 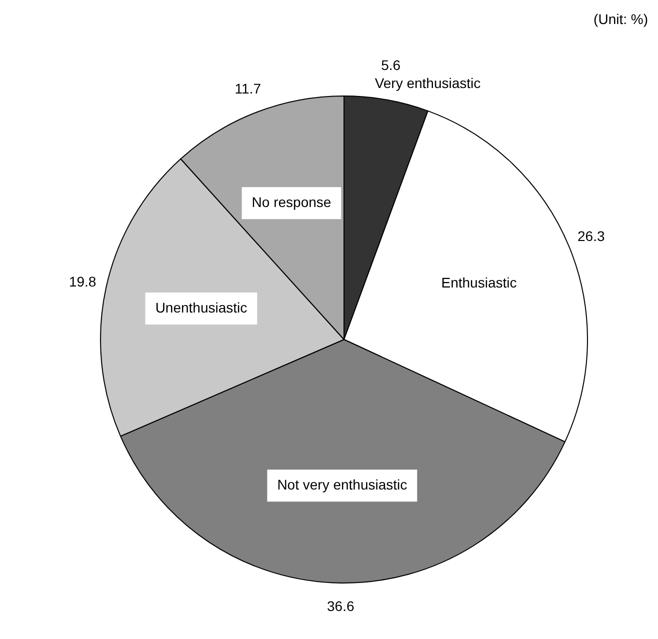 What do you see at coordinates (82, 282) in the screenshot?
I see `data-label: 19.8` at bounding box center [82, 282].